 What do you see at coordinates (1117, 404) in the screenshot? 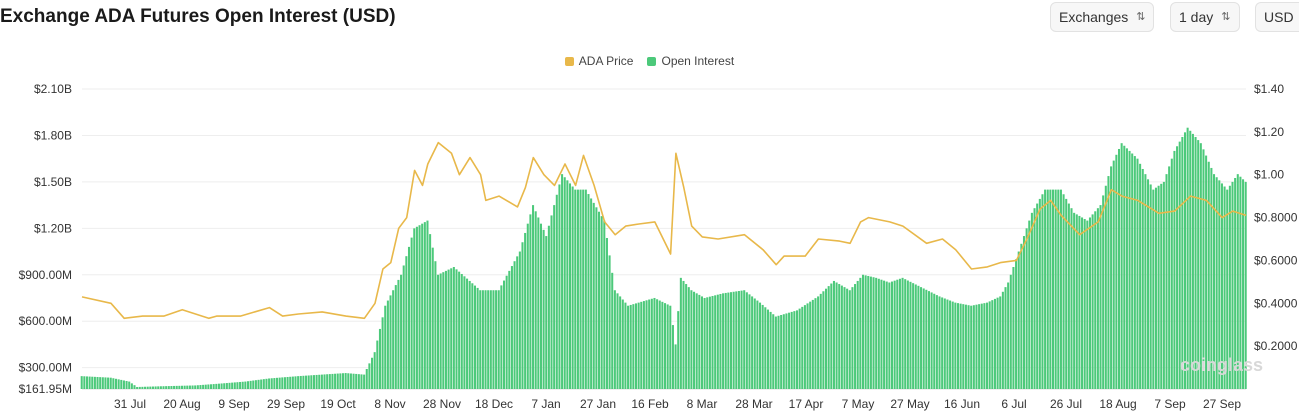
I see `x-axis-tick-label: 18 Aug` at bounding box center [1117, 404].